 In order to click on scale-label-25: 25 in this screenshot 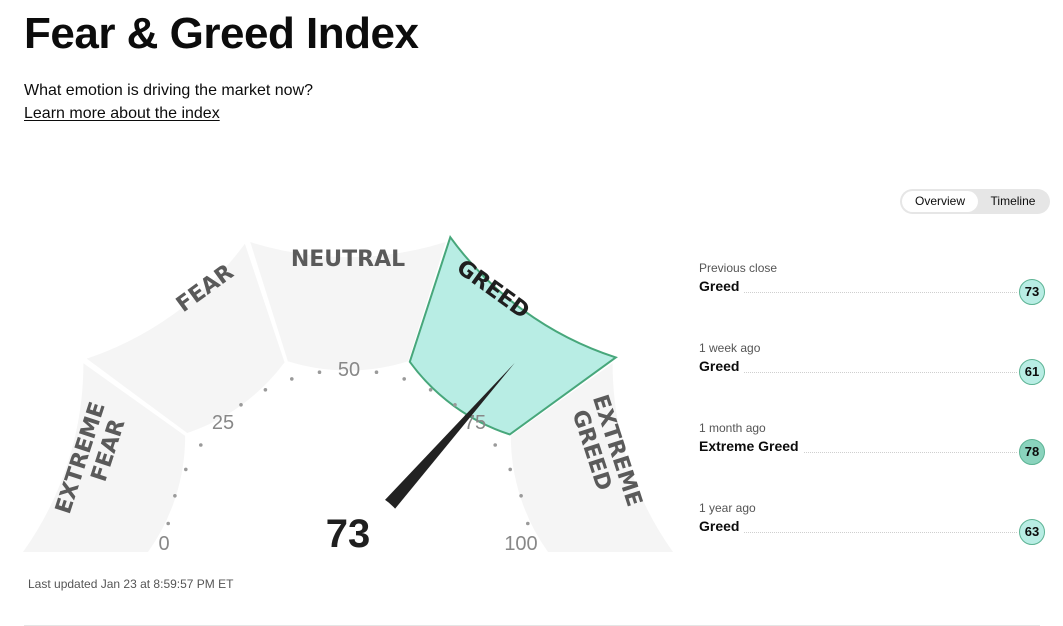, I will do `click(223, 423)`.